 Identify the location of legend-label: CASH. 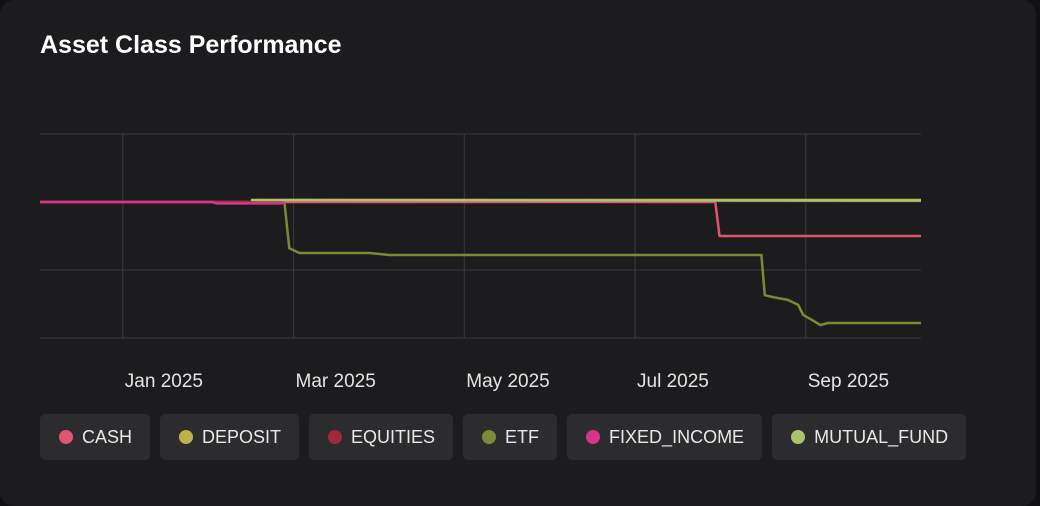
(107, 436).